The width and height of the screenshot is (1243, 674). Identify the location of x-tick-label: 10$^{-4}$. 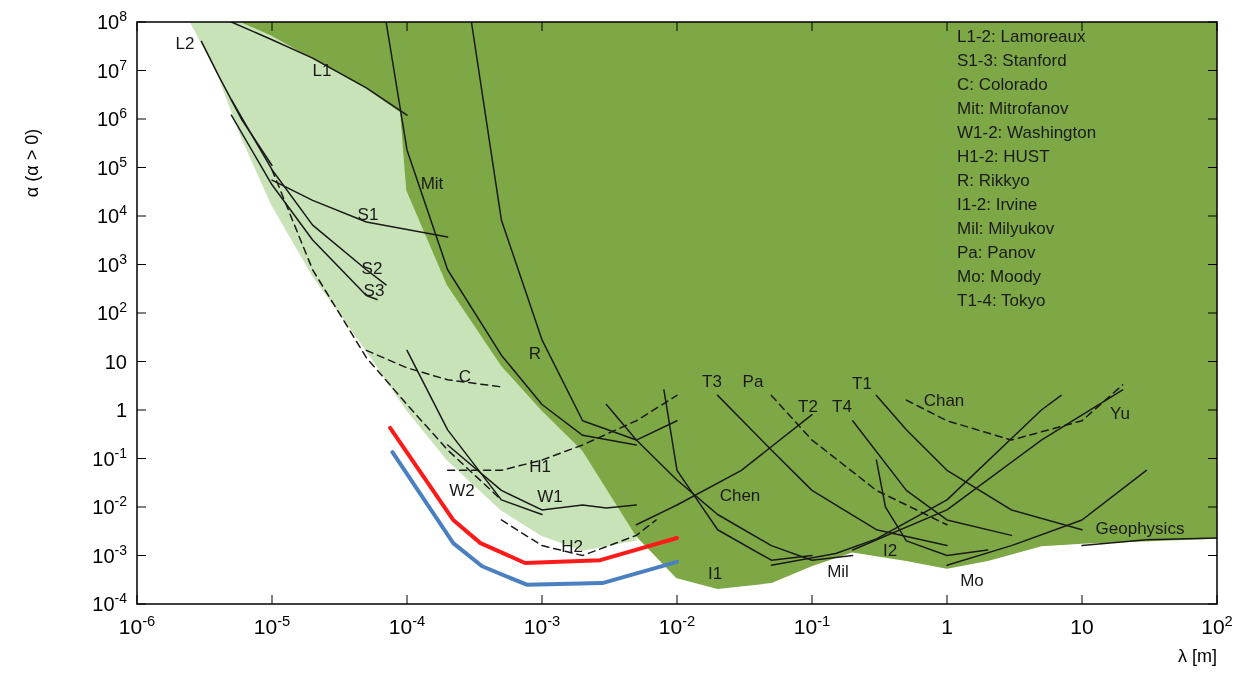
(407, 625).